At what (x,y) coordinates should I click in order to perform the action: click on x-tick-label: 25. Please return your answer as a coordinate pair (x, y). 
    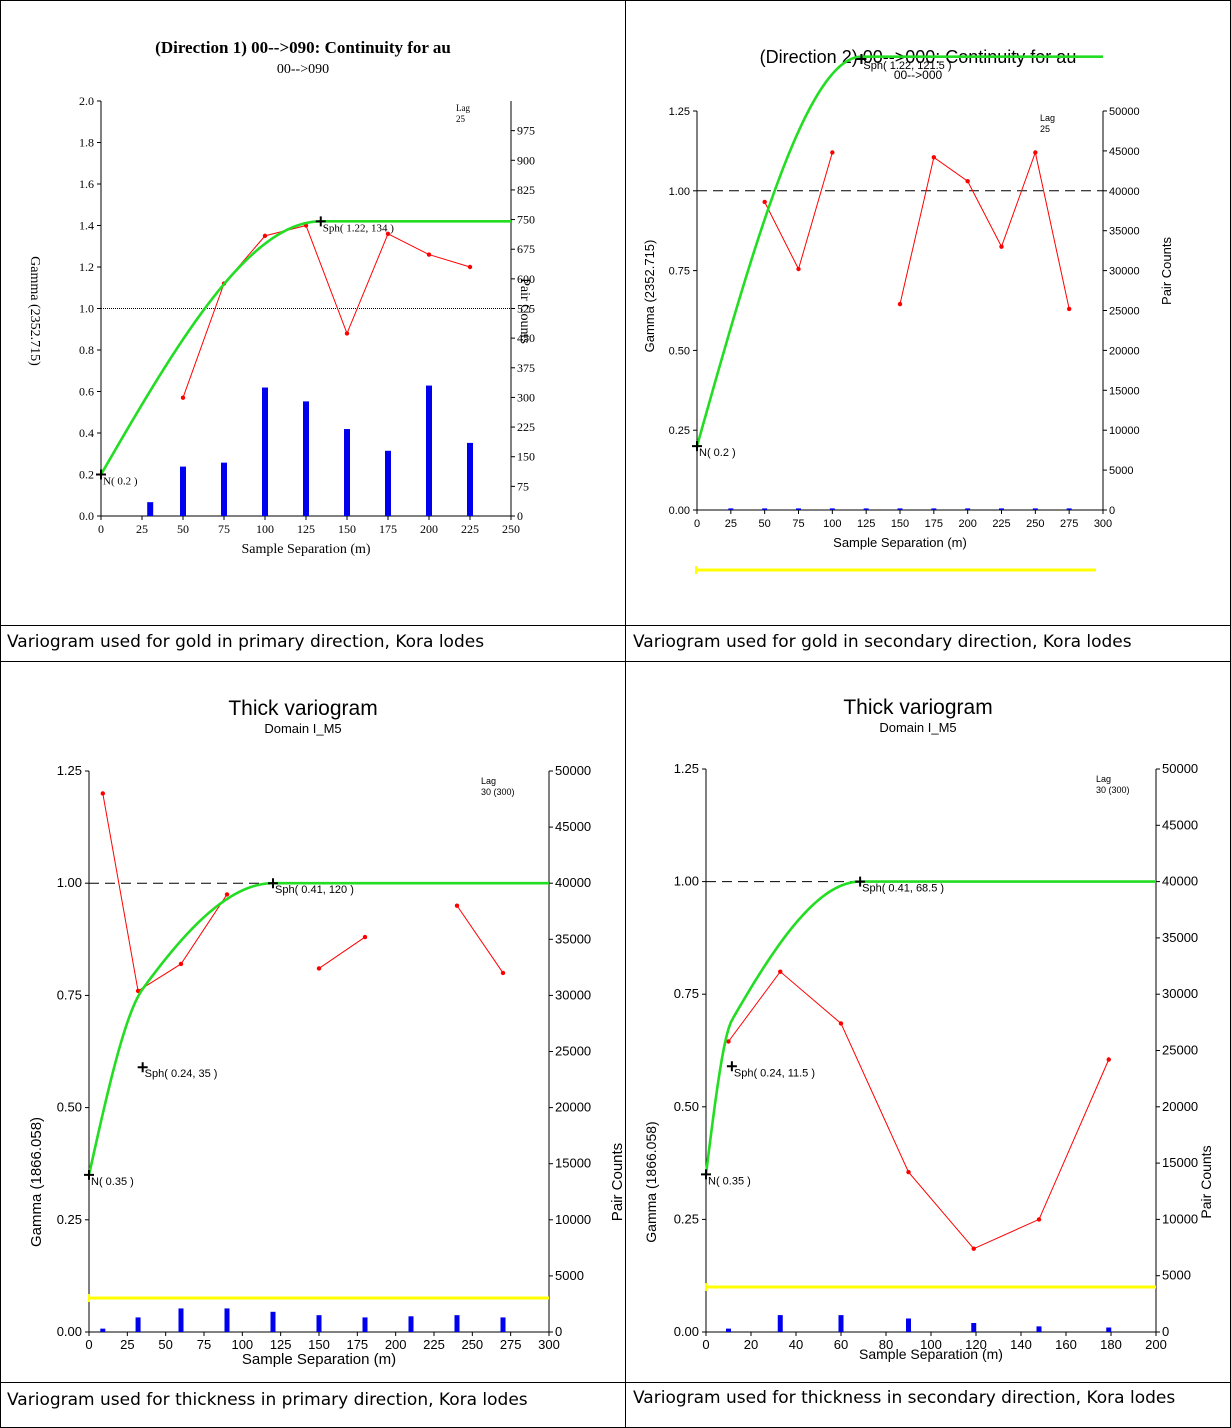
    Looking at the image, I should click on (142, 529).